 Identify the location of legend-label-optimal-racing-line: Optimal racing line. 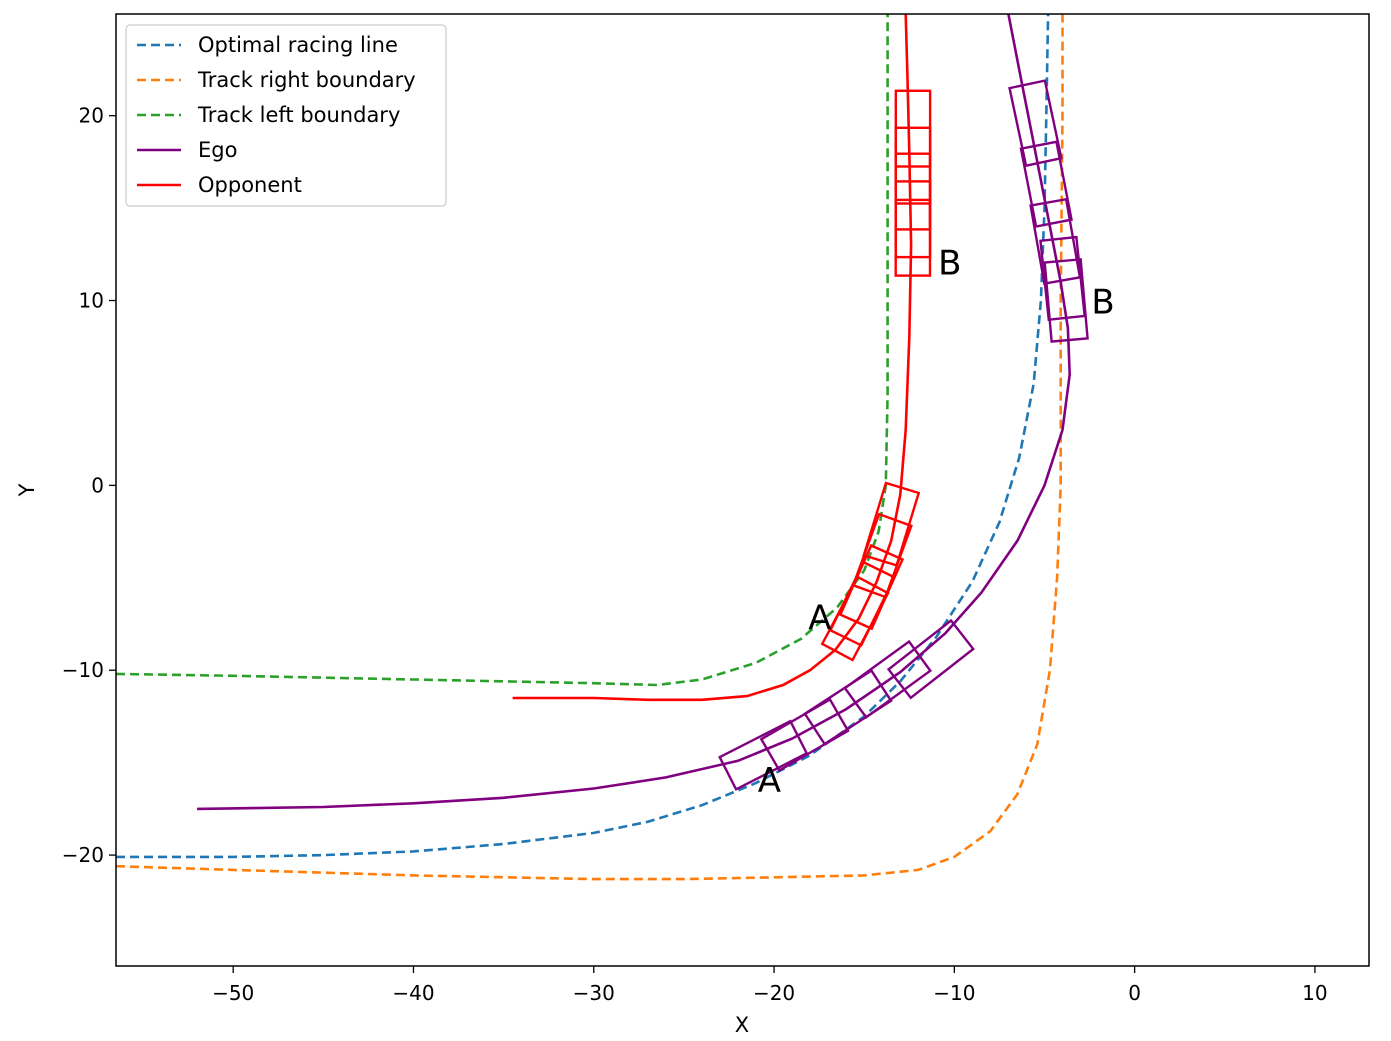
(298, 45).